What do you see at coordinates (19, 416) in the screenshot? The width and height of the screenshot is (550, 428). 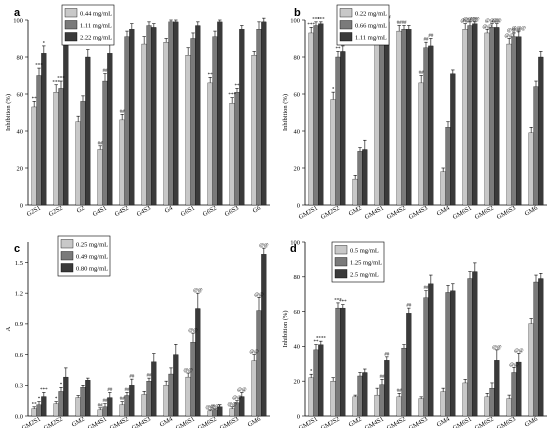 I see `y-tick-label: 0.0` at bounding box center [19, 416].